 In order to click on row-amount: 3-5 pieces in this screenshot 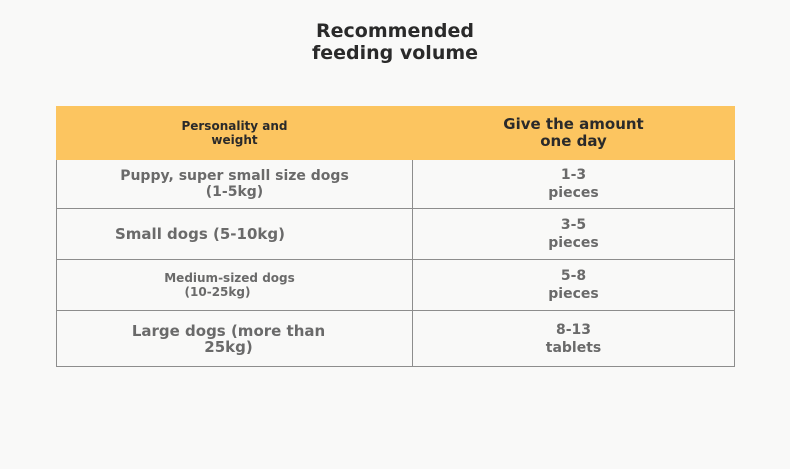, I will do `click(573, 234)`.